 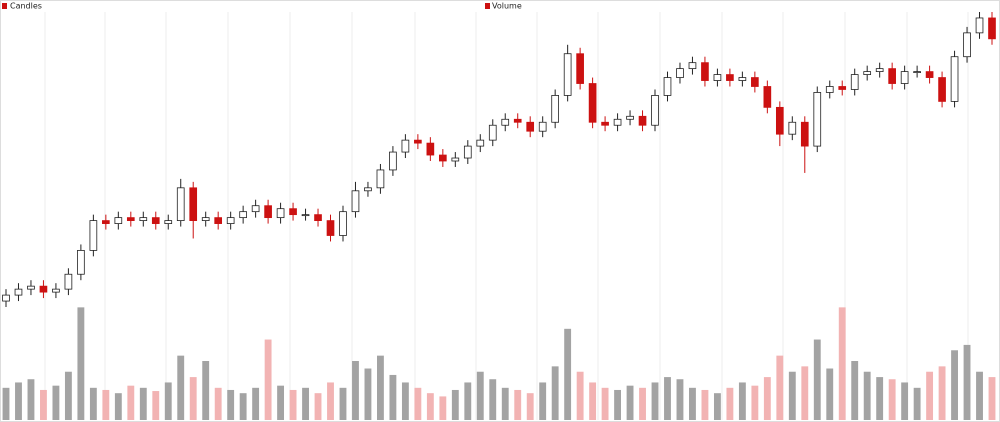 What do you see at coordinates (26, 6) in the screenshot?
I see `legend-label: Candles` at bounding box center [26, 6].